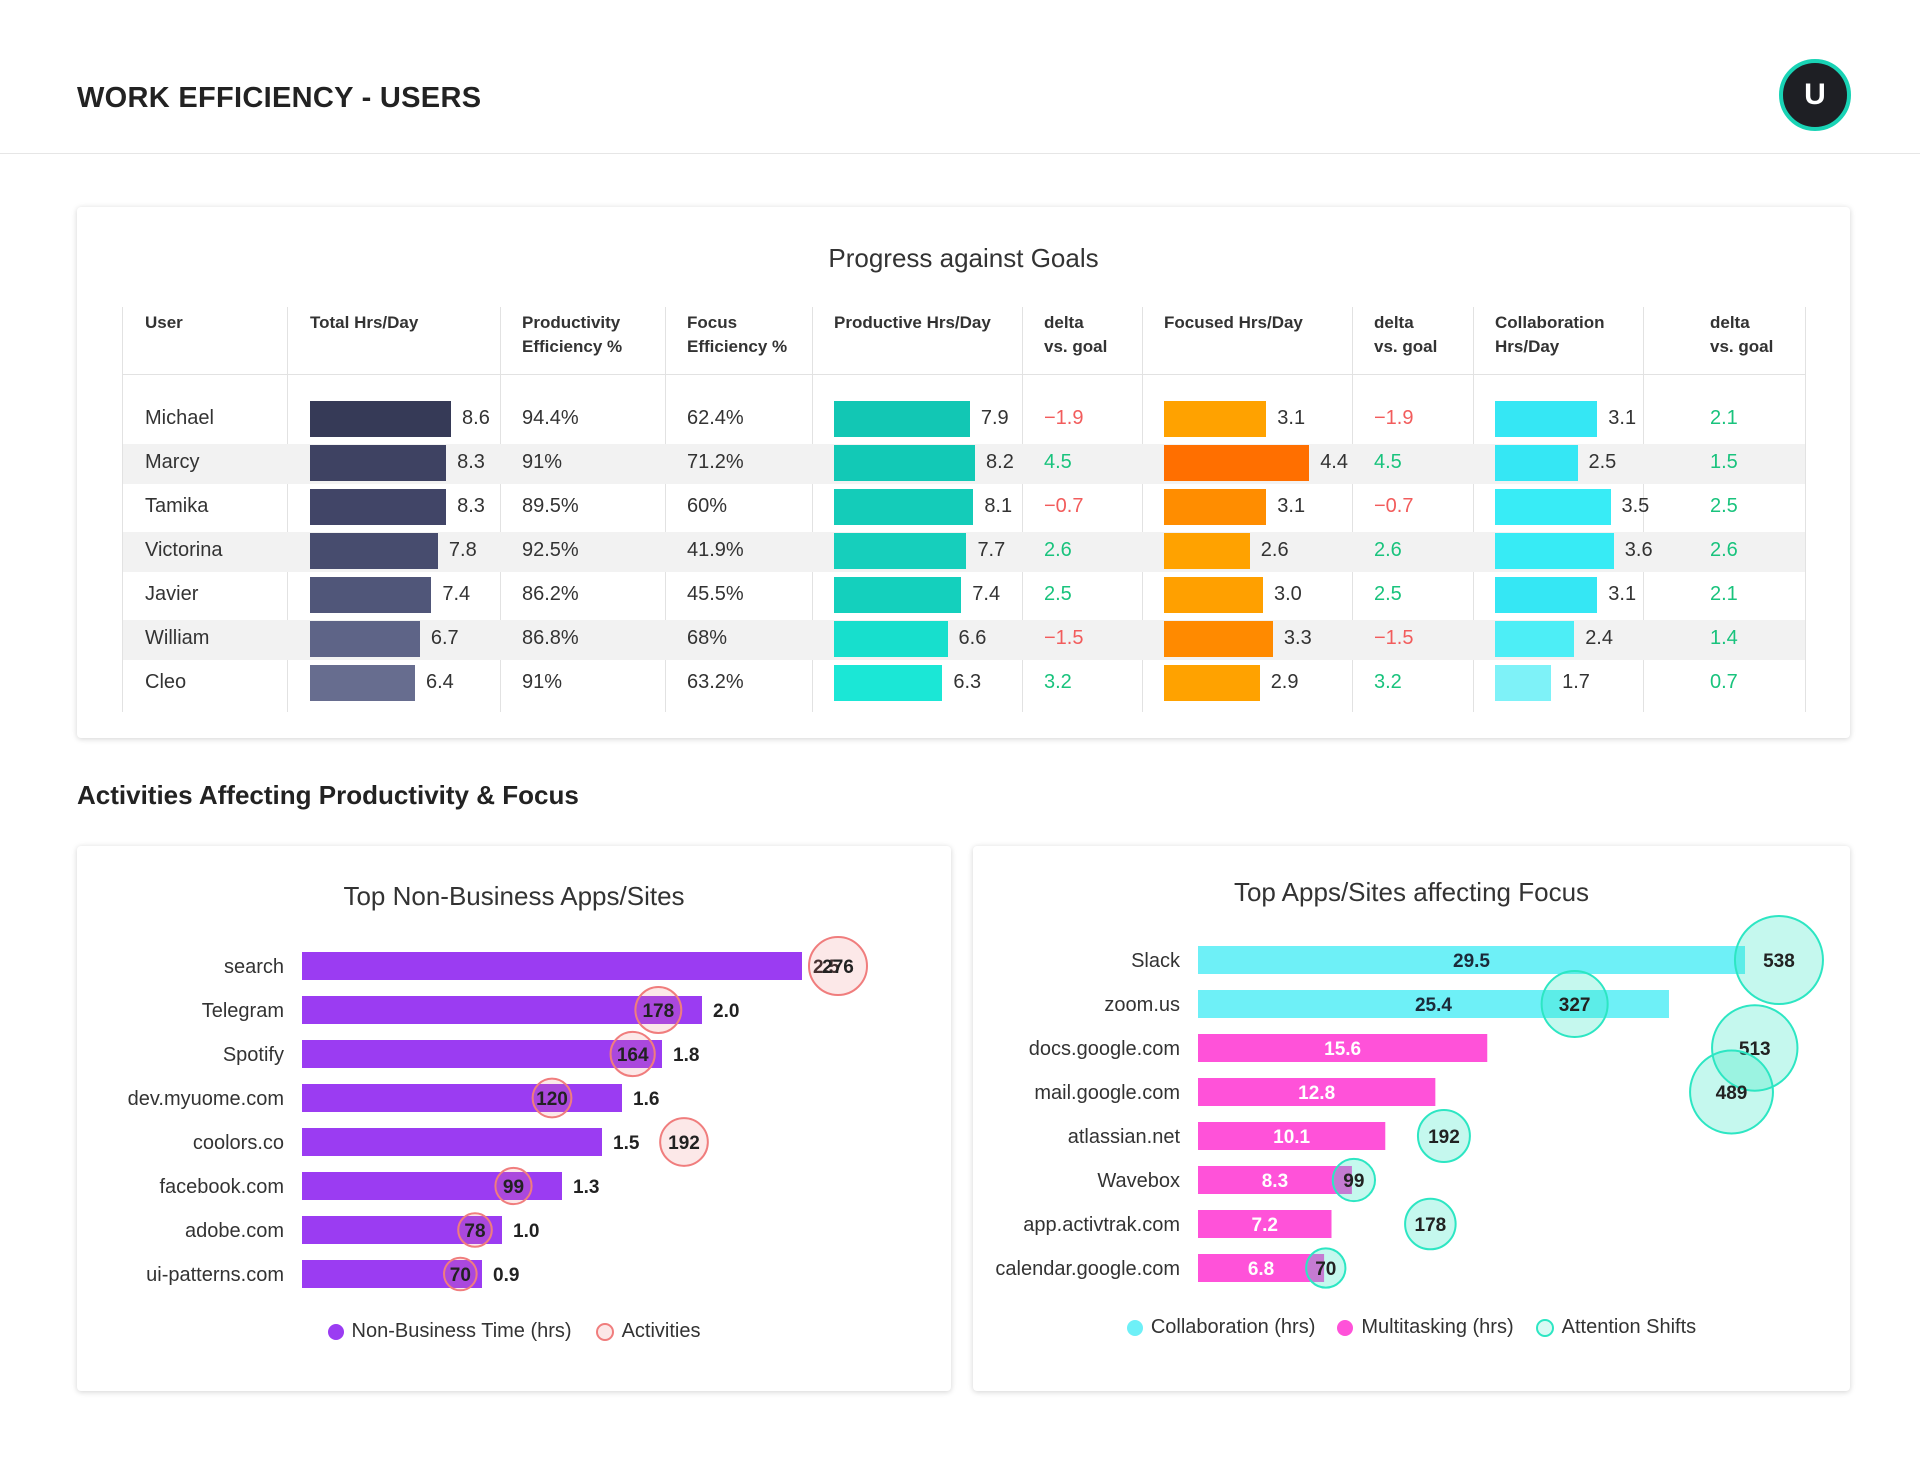 Image resolution: width=1920 pixels, height=1459 pixels. I want to click on activities-bubble-label: 120, so click(552, 1099).